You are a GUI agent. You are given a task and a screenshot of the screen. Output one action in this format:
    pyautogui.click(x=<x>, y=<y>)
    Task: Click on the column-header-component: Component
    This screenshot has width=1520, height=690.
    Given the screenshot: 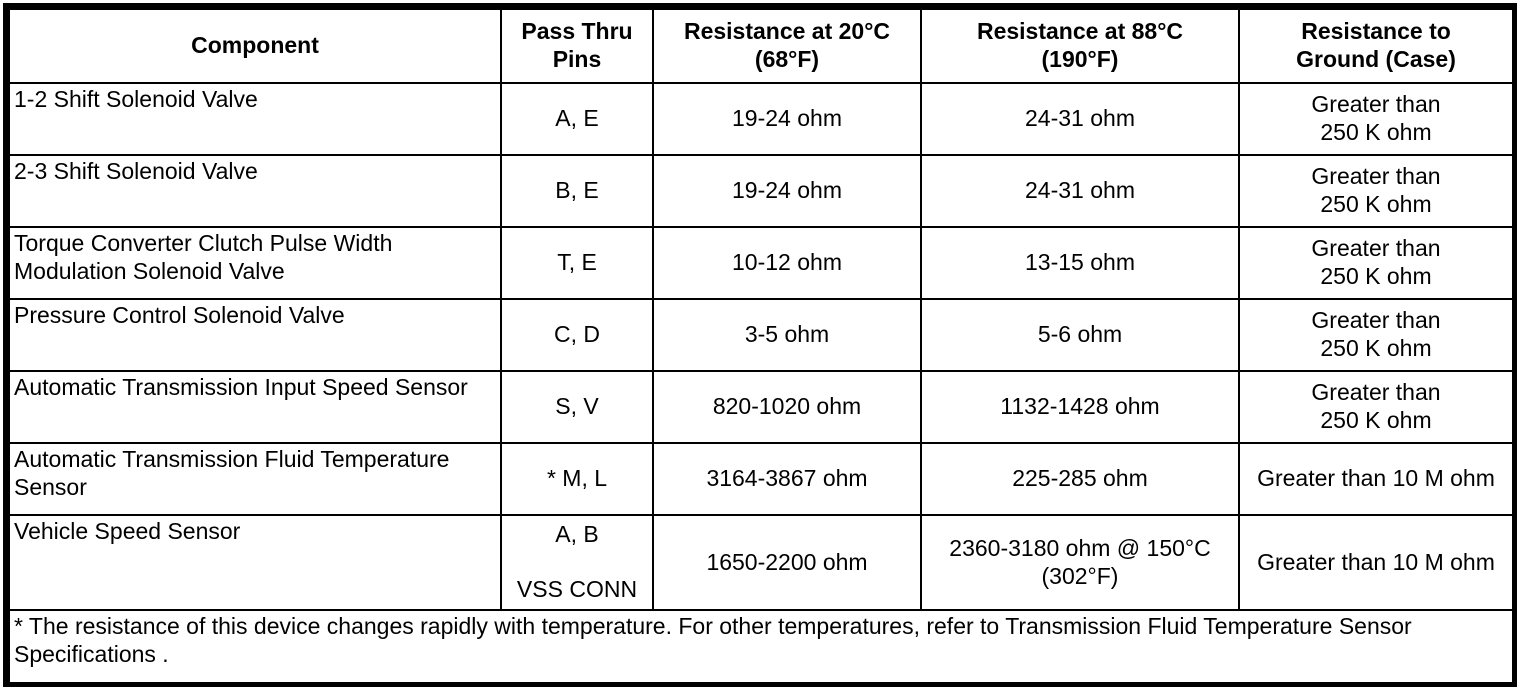 What is the action you would take?
    pyautogui.click(x=255, y=46)
    